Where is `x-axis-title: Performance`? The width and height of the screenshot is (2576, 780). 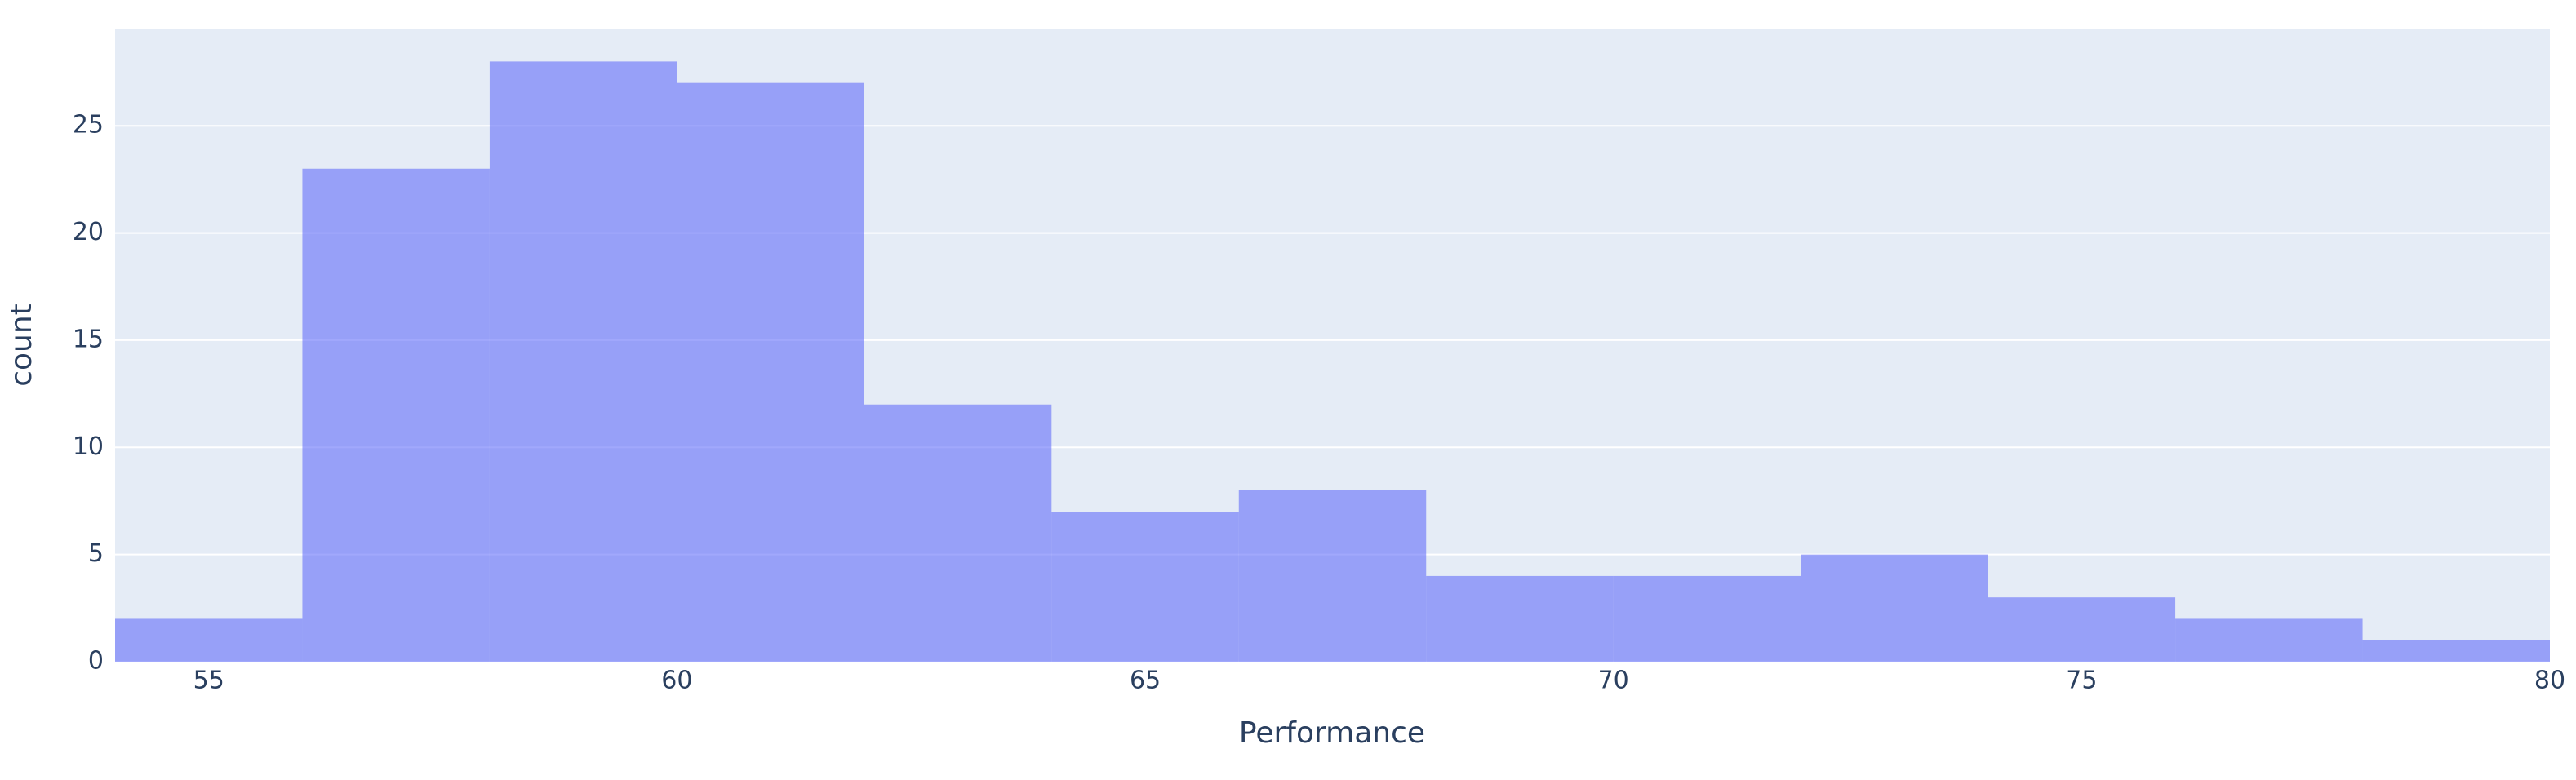
x-axis-title: Performance is located at coordinates (1332, 733).